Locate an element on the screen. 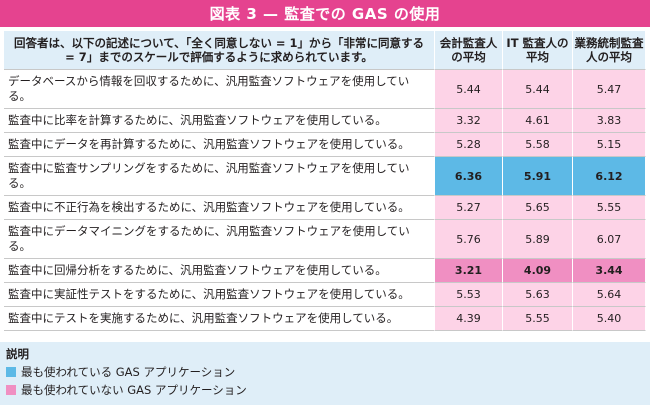 This screenshot has width=650, height=405. row-value-operational: 5.15 is located at coordinates (609, 145).